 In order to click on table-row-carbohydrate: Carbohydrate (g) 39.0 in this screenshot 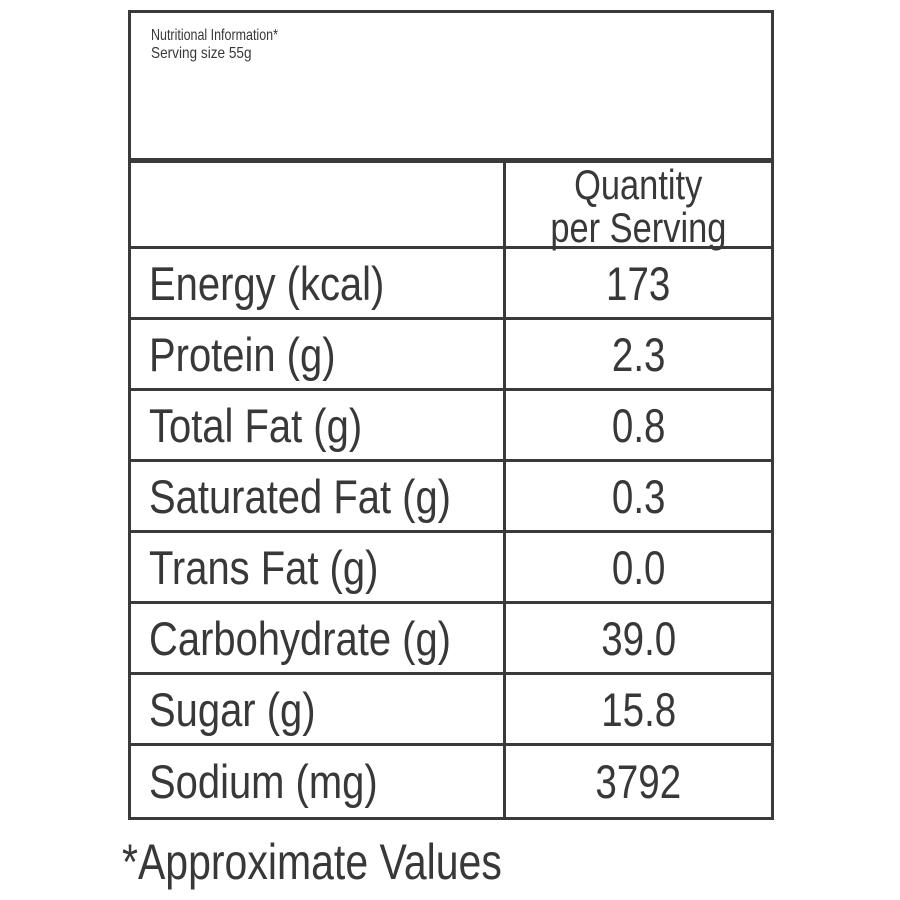, I will do `click(451, 639)`.